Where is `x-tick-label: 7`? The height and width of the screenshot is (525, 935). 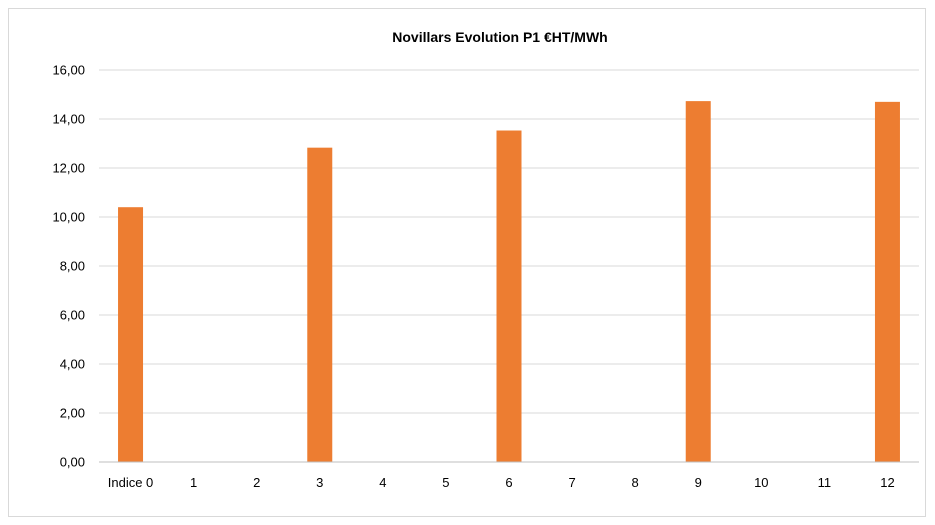
x-tick-label: 7 is located at coordinates (571, 482).